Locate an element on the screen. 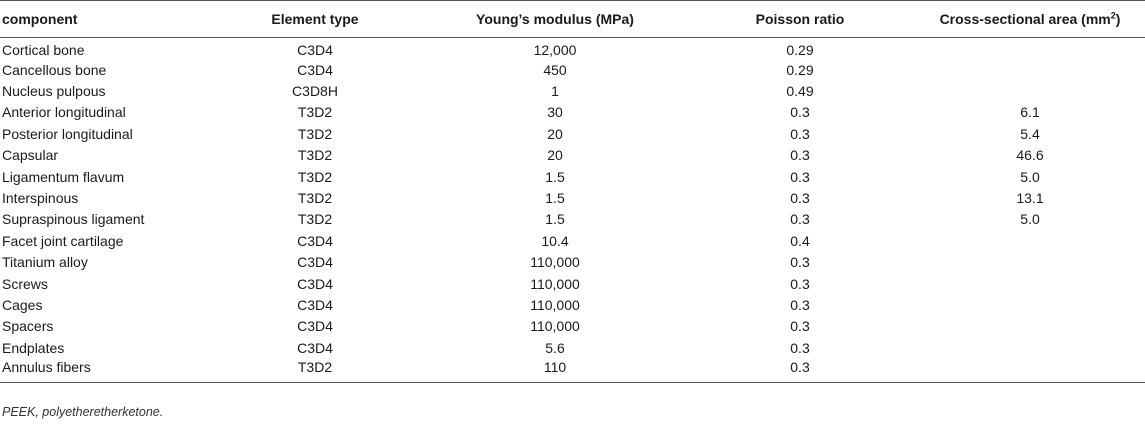  cell-component: Interspinous is located at coordinates (40, 198).